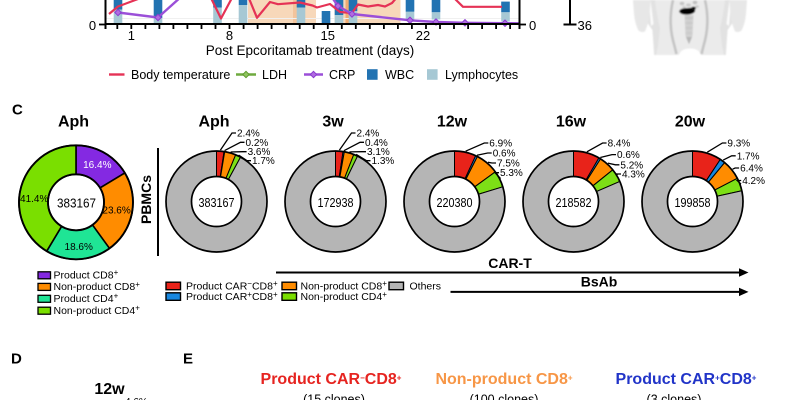 This screenshot has width=800, height=400. Describe the element at coordinates (674, 396) in the screenshot. I see `svg-text: (3 clones)` at that location.